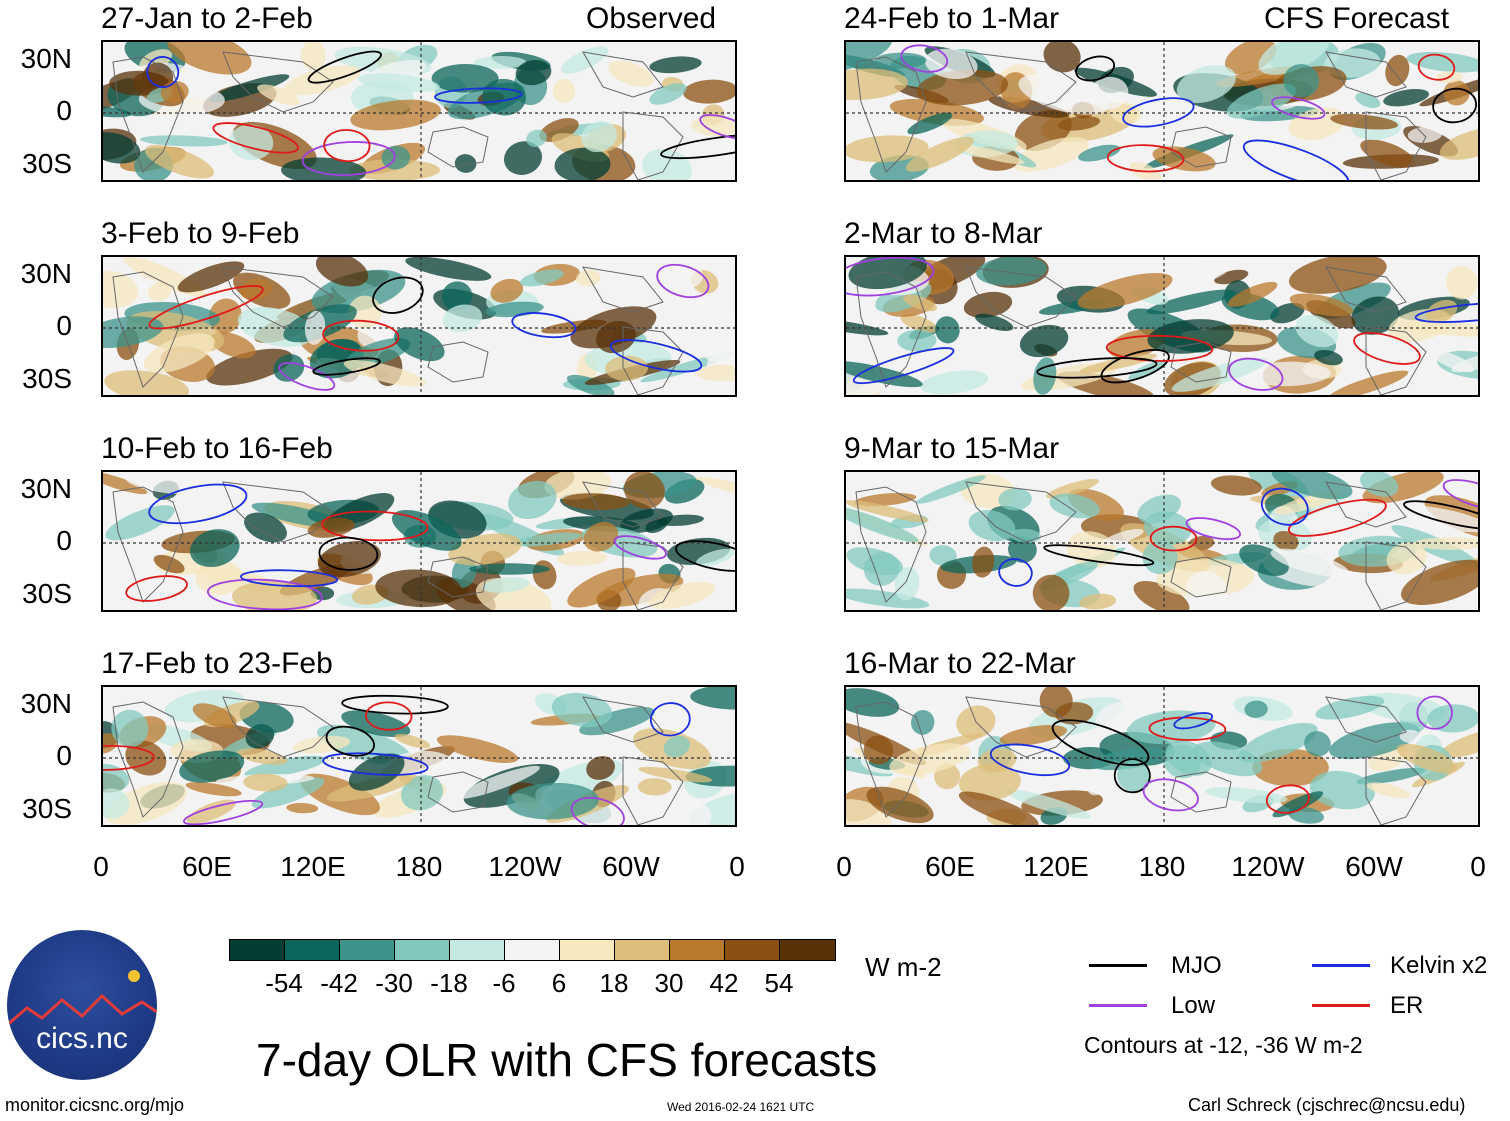 The height and width of the screenshot is (1121, 1510). Describe the element at coordinates (952, 18) in the screenshot. I see `panel-title-5: 24-Feb to 1-Mar` at that location.